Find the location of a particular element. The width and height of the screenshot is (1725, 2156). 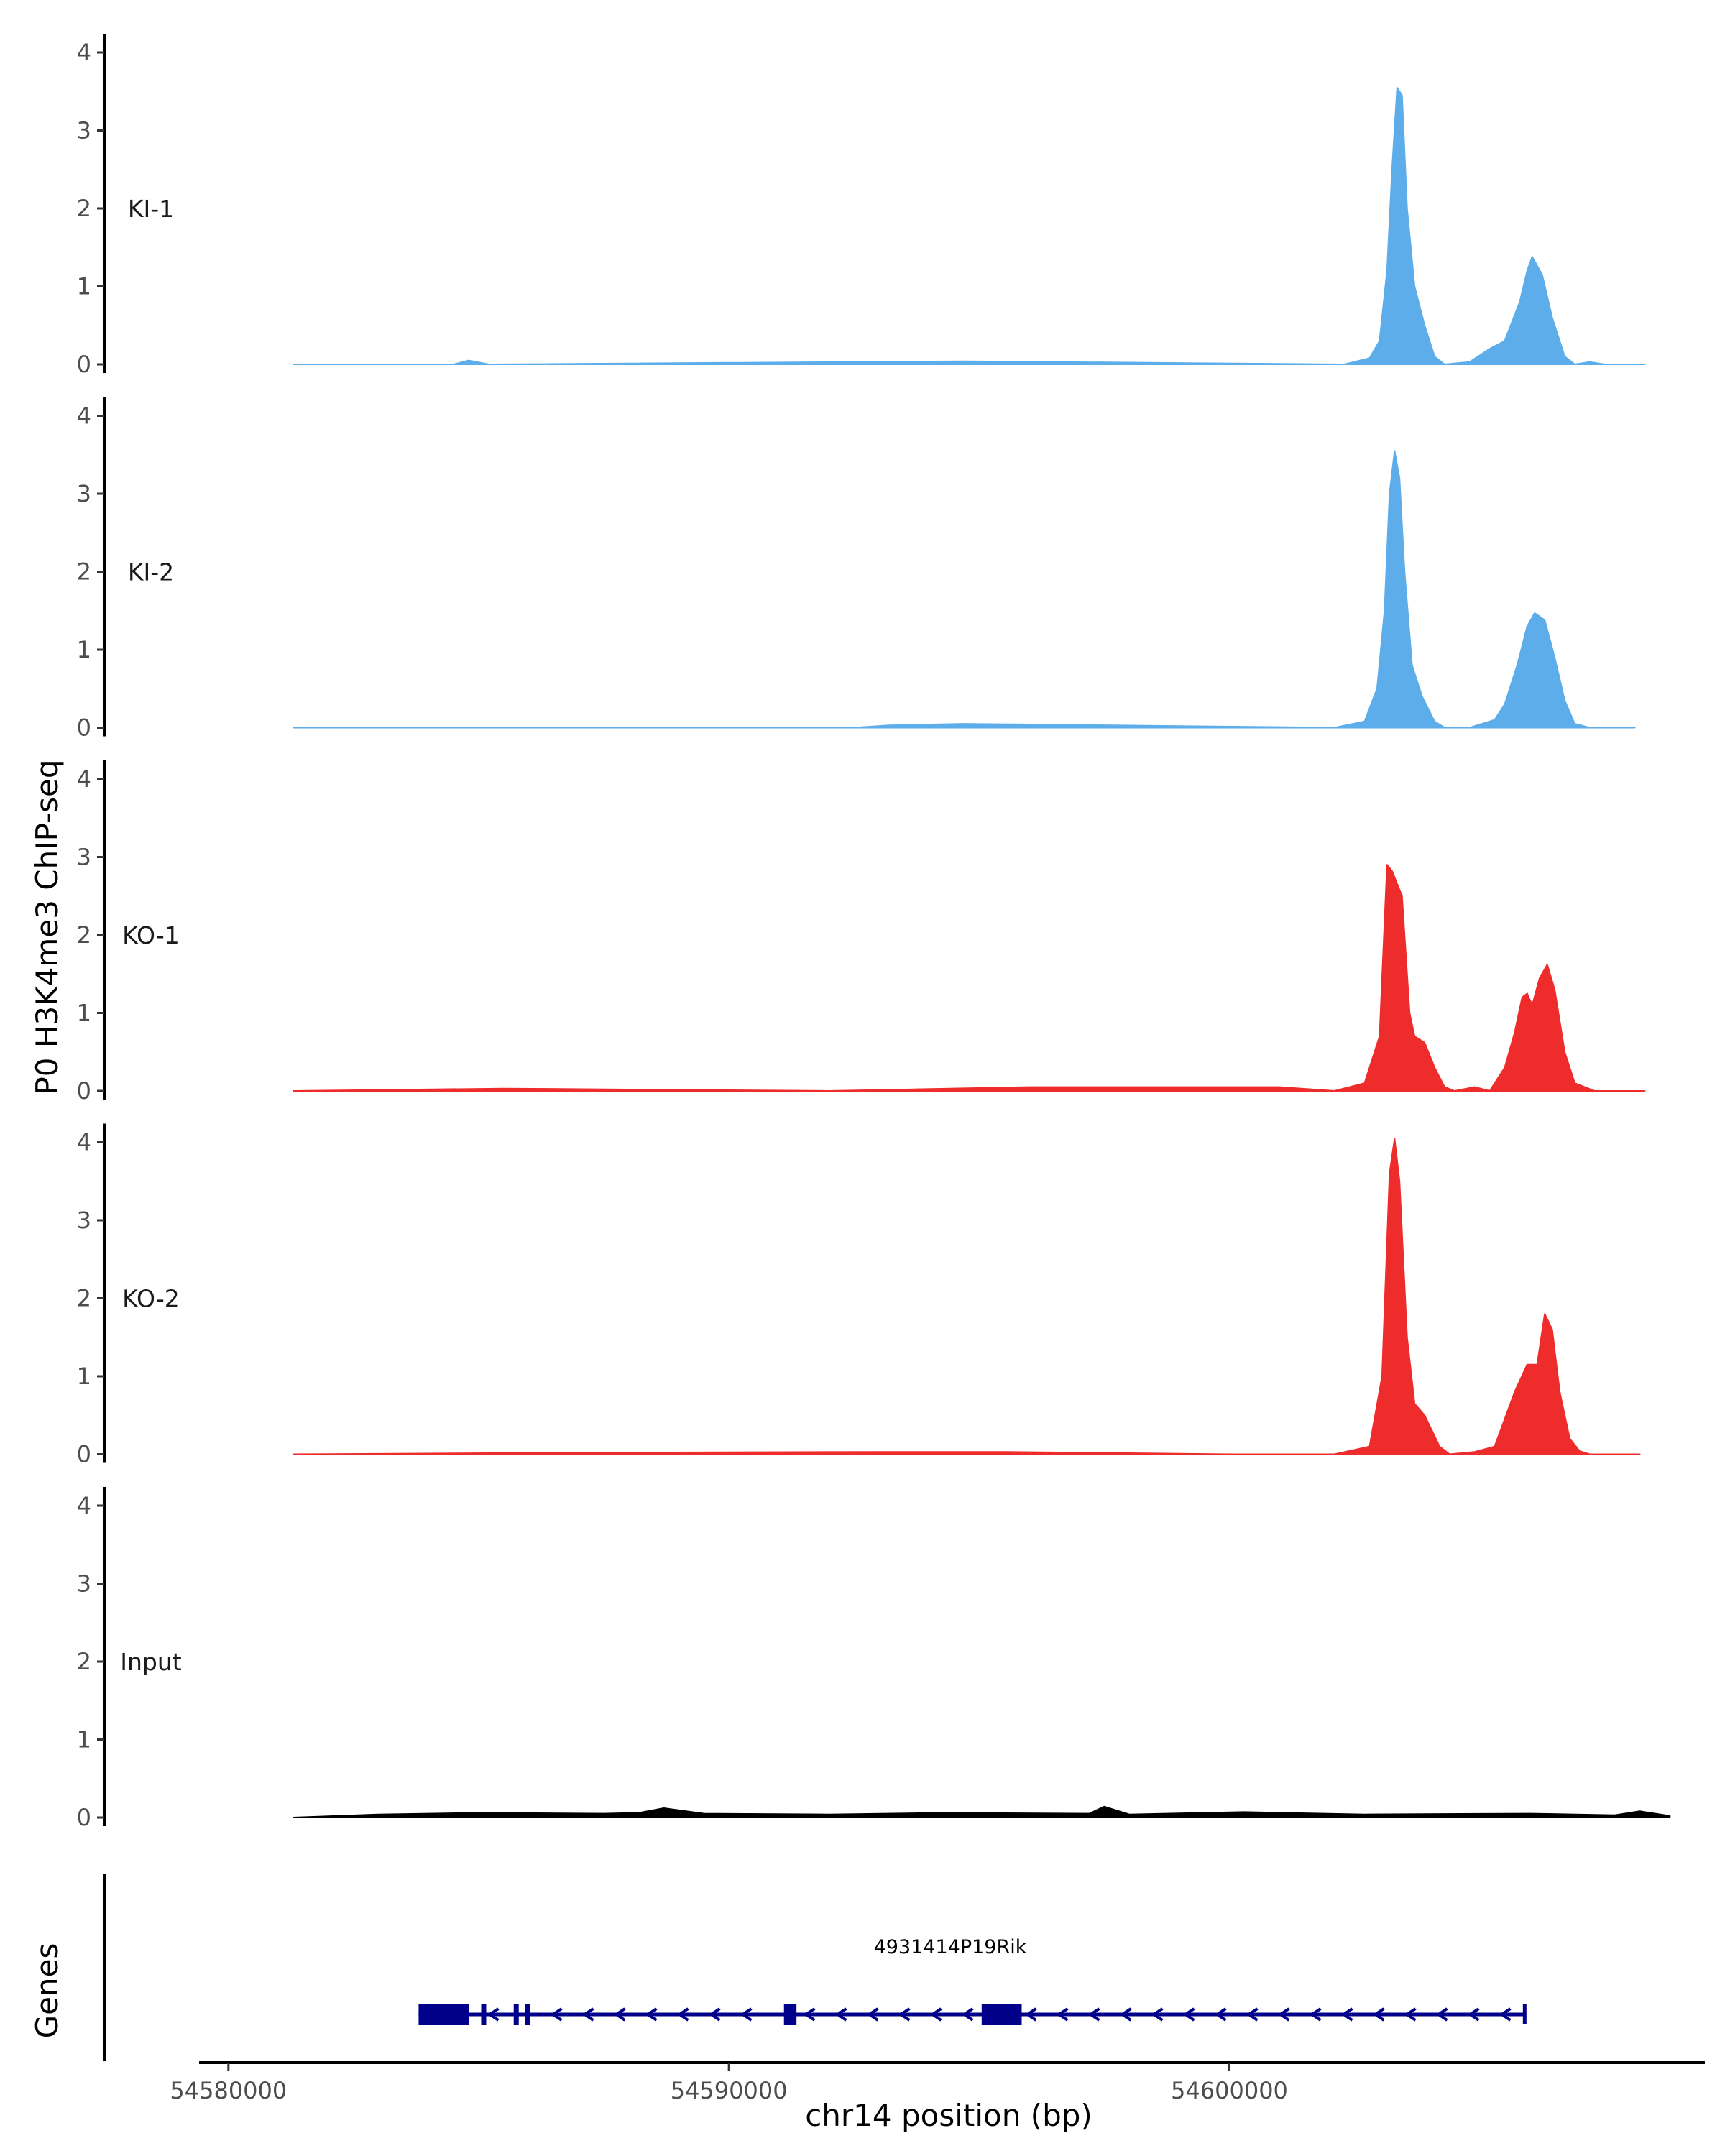

track-ko-2: 0 1 2 3 4 KO-2 is located at coordinates (859, 1296).